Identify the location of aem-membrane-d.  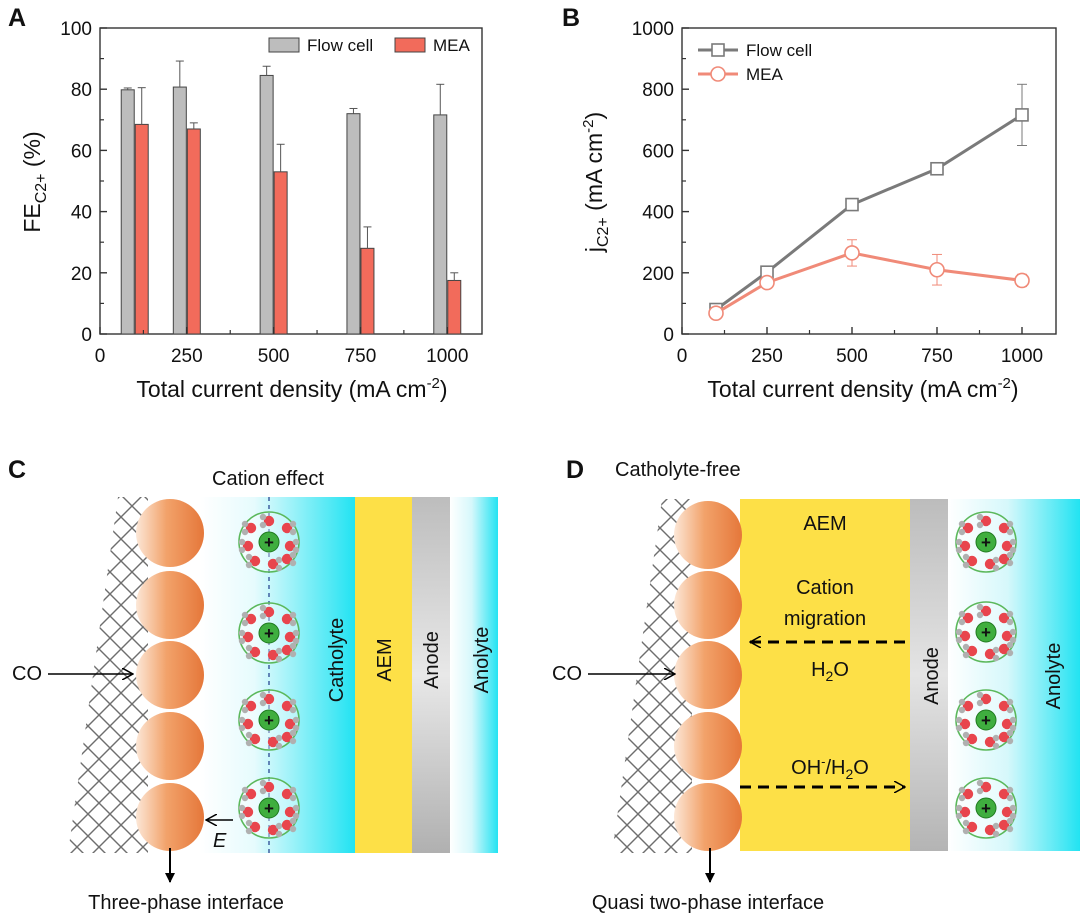
(825, 675).